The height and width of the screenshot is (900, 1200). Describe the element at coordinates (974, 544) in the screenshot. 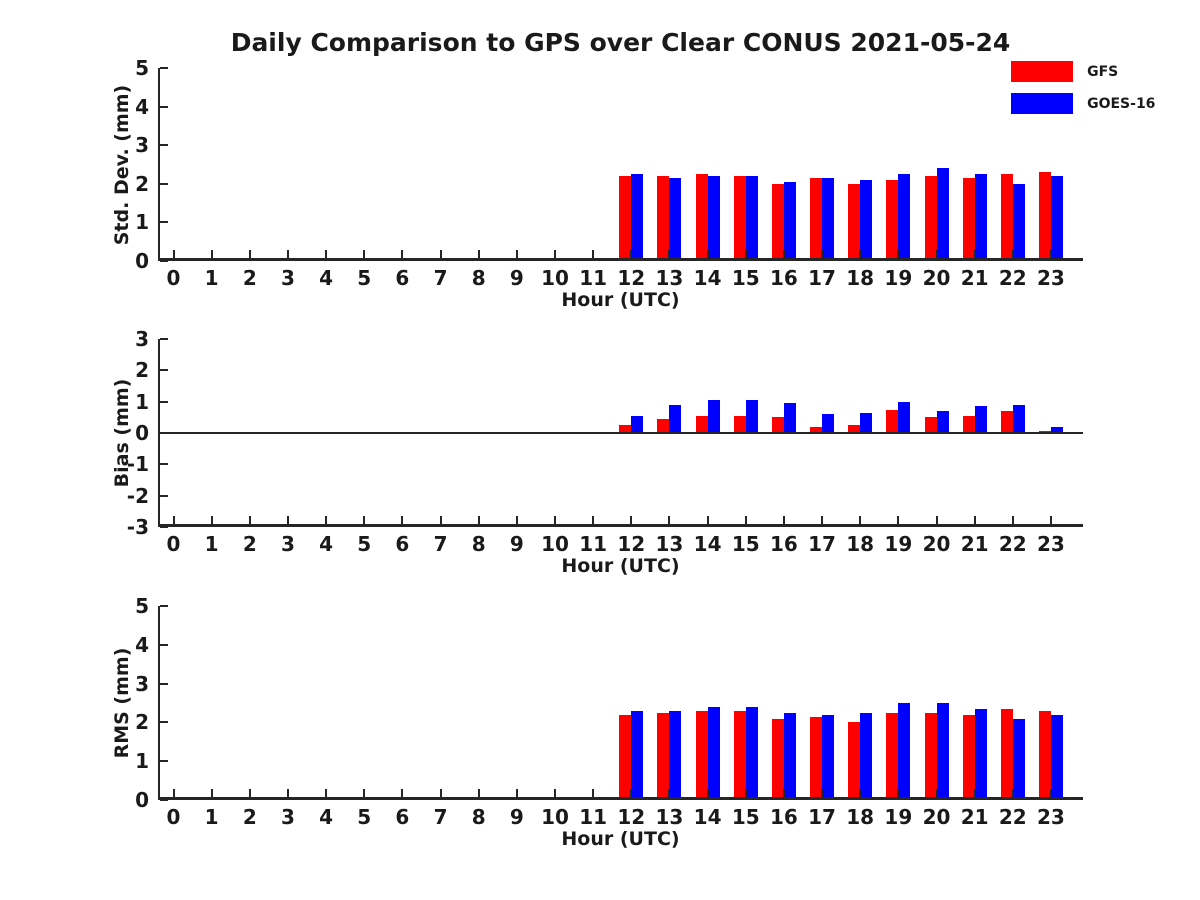

I see `x-tick-label: 21` at that location.